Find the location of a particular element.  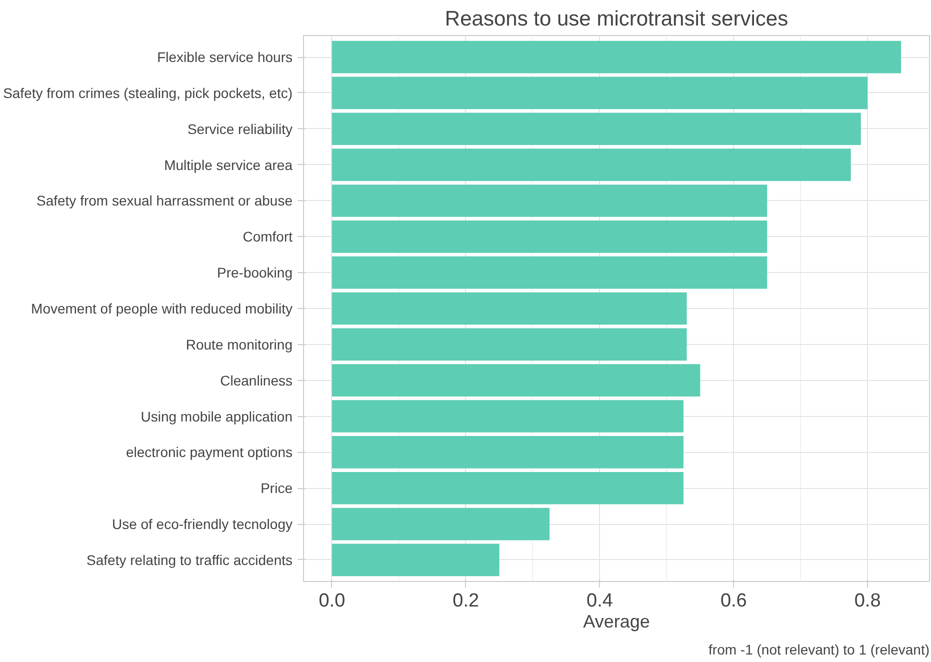

y-tick-label: Service reliability is located at coordinates (240, 128).